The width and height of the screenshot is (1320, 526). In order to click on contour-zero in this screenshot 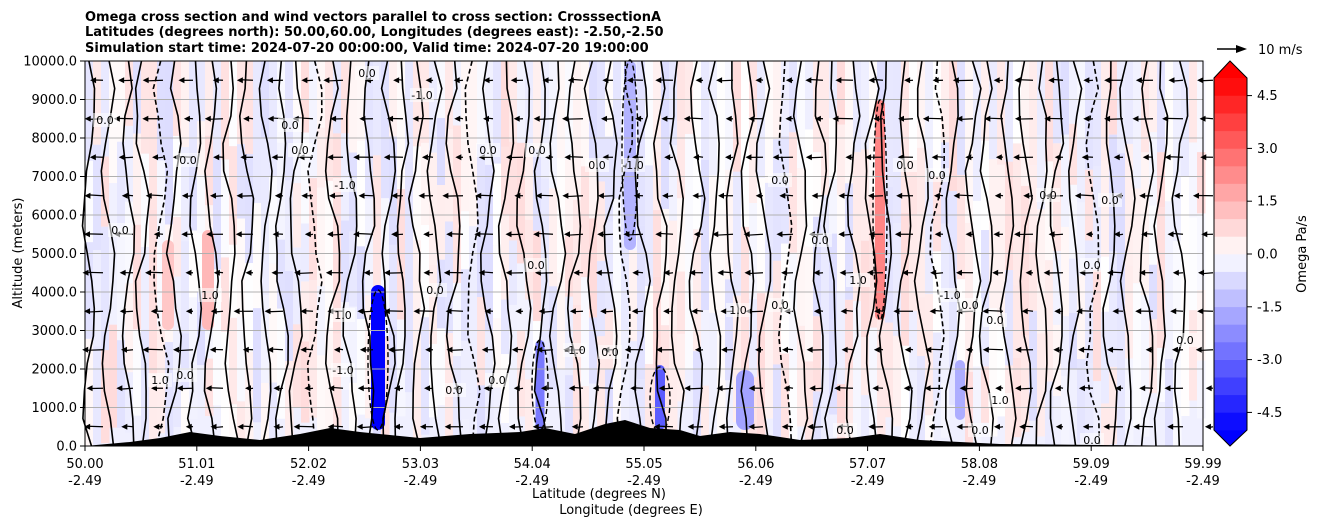, I will do `click(128, 253)`.